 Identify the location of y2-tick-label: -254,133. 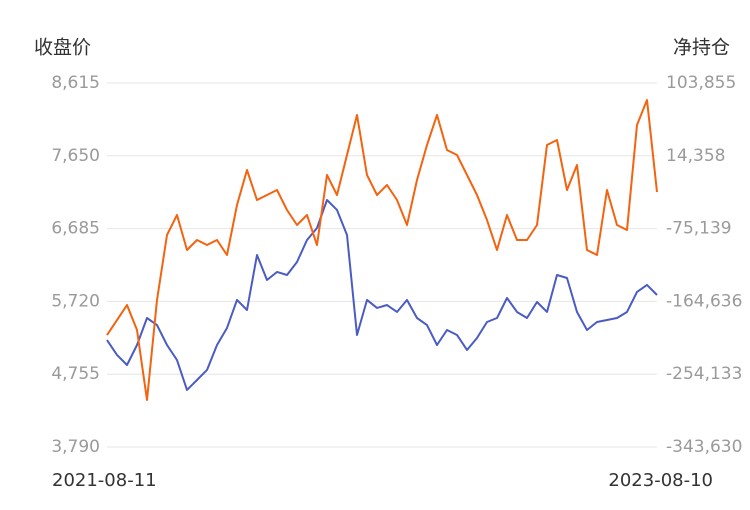
(704, 374).